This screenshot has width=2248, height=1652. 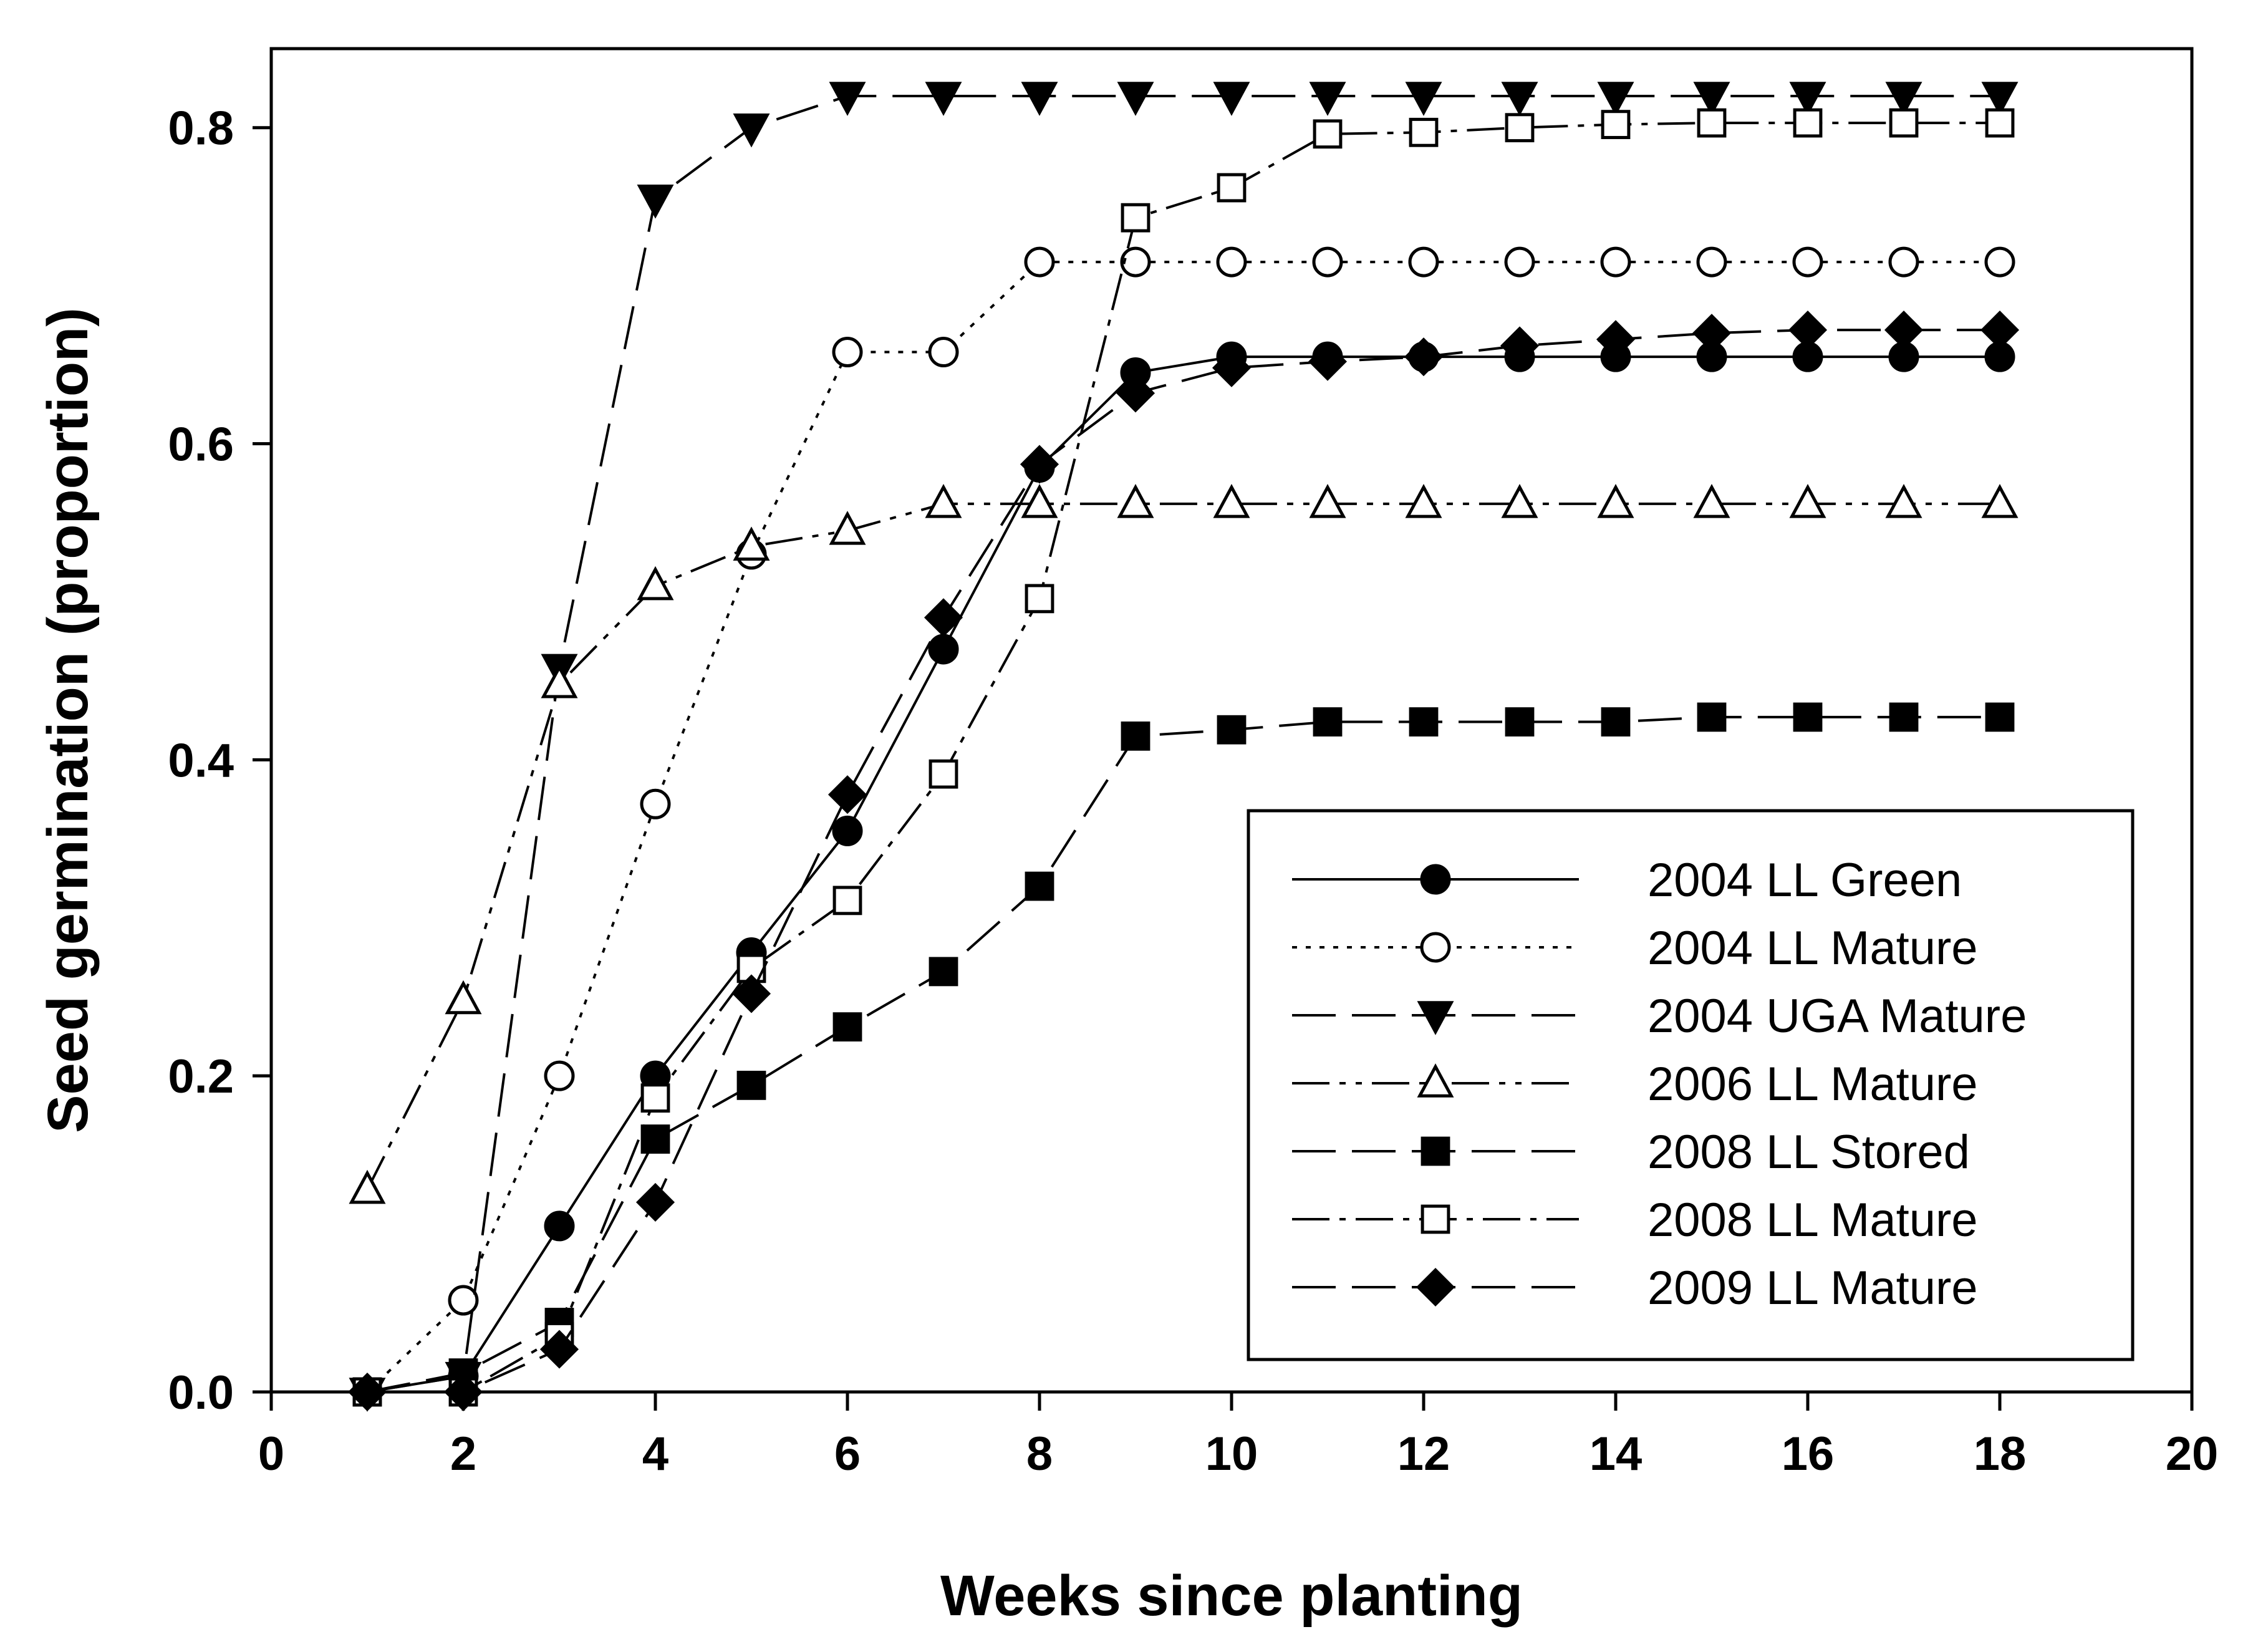 I want to click on x-tick-label: 10, so click(x=1231, y=1454).